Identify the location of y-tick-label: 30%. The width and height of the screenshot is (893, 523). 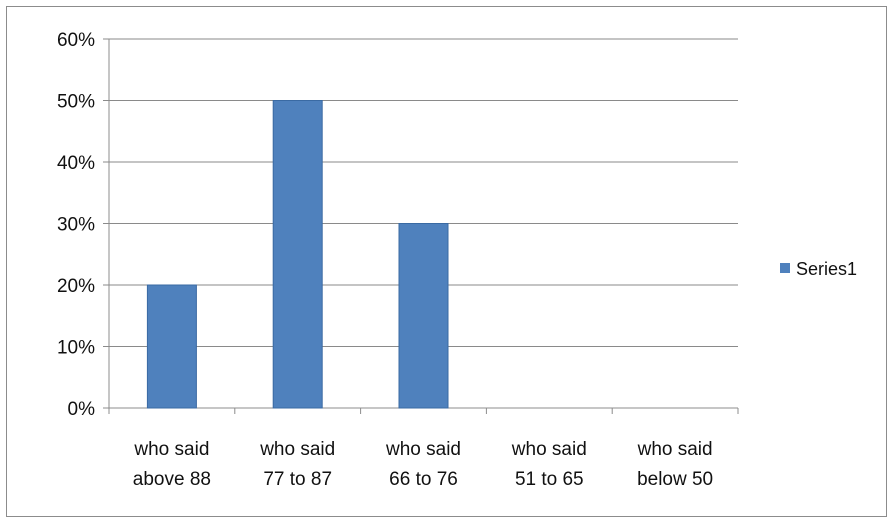
(76, 225).